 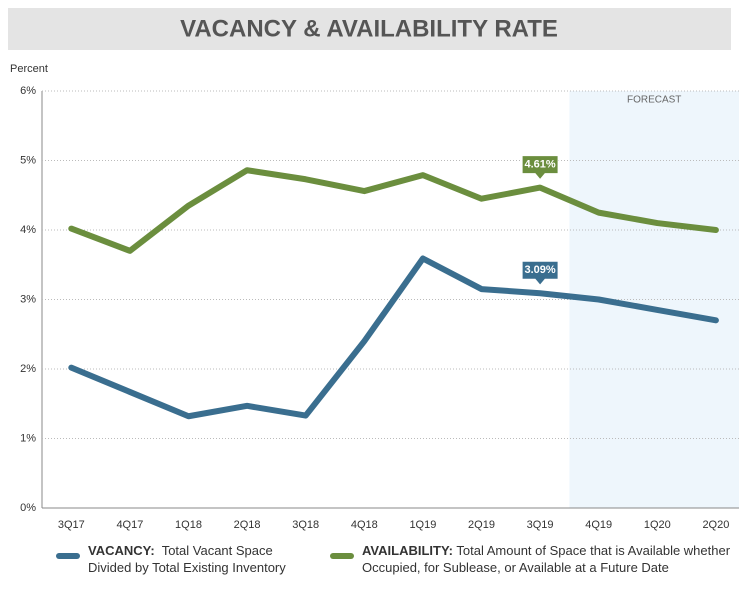 What do you see at coordinates (305, 525) in the screenshot?
I see `x-tick-label: 3Q18` at bounding box center [305, 525].